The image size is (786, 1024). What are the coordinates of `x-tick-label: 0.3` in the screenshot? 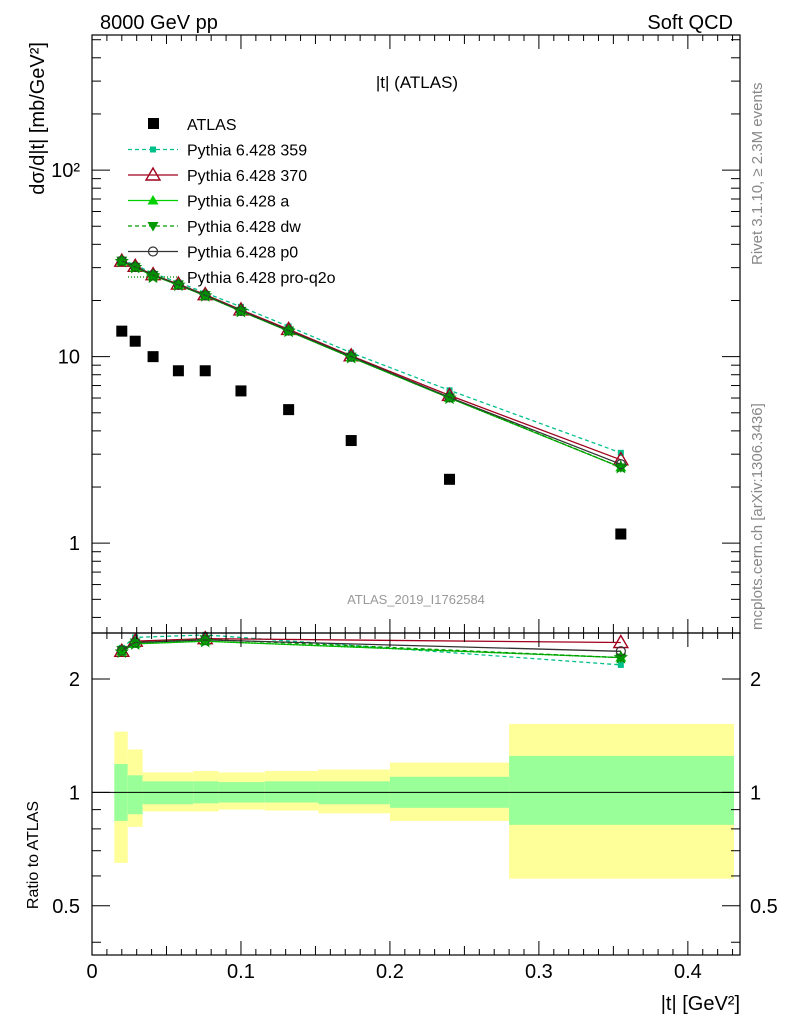 It's located at (539, 972).